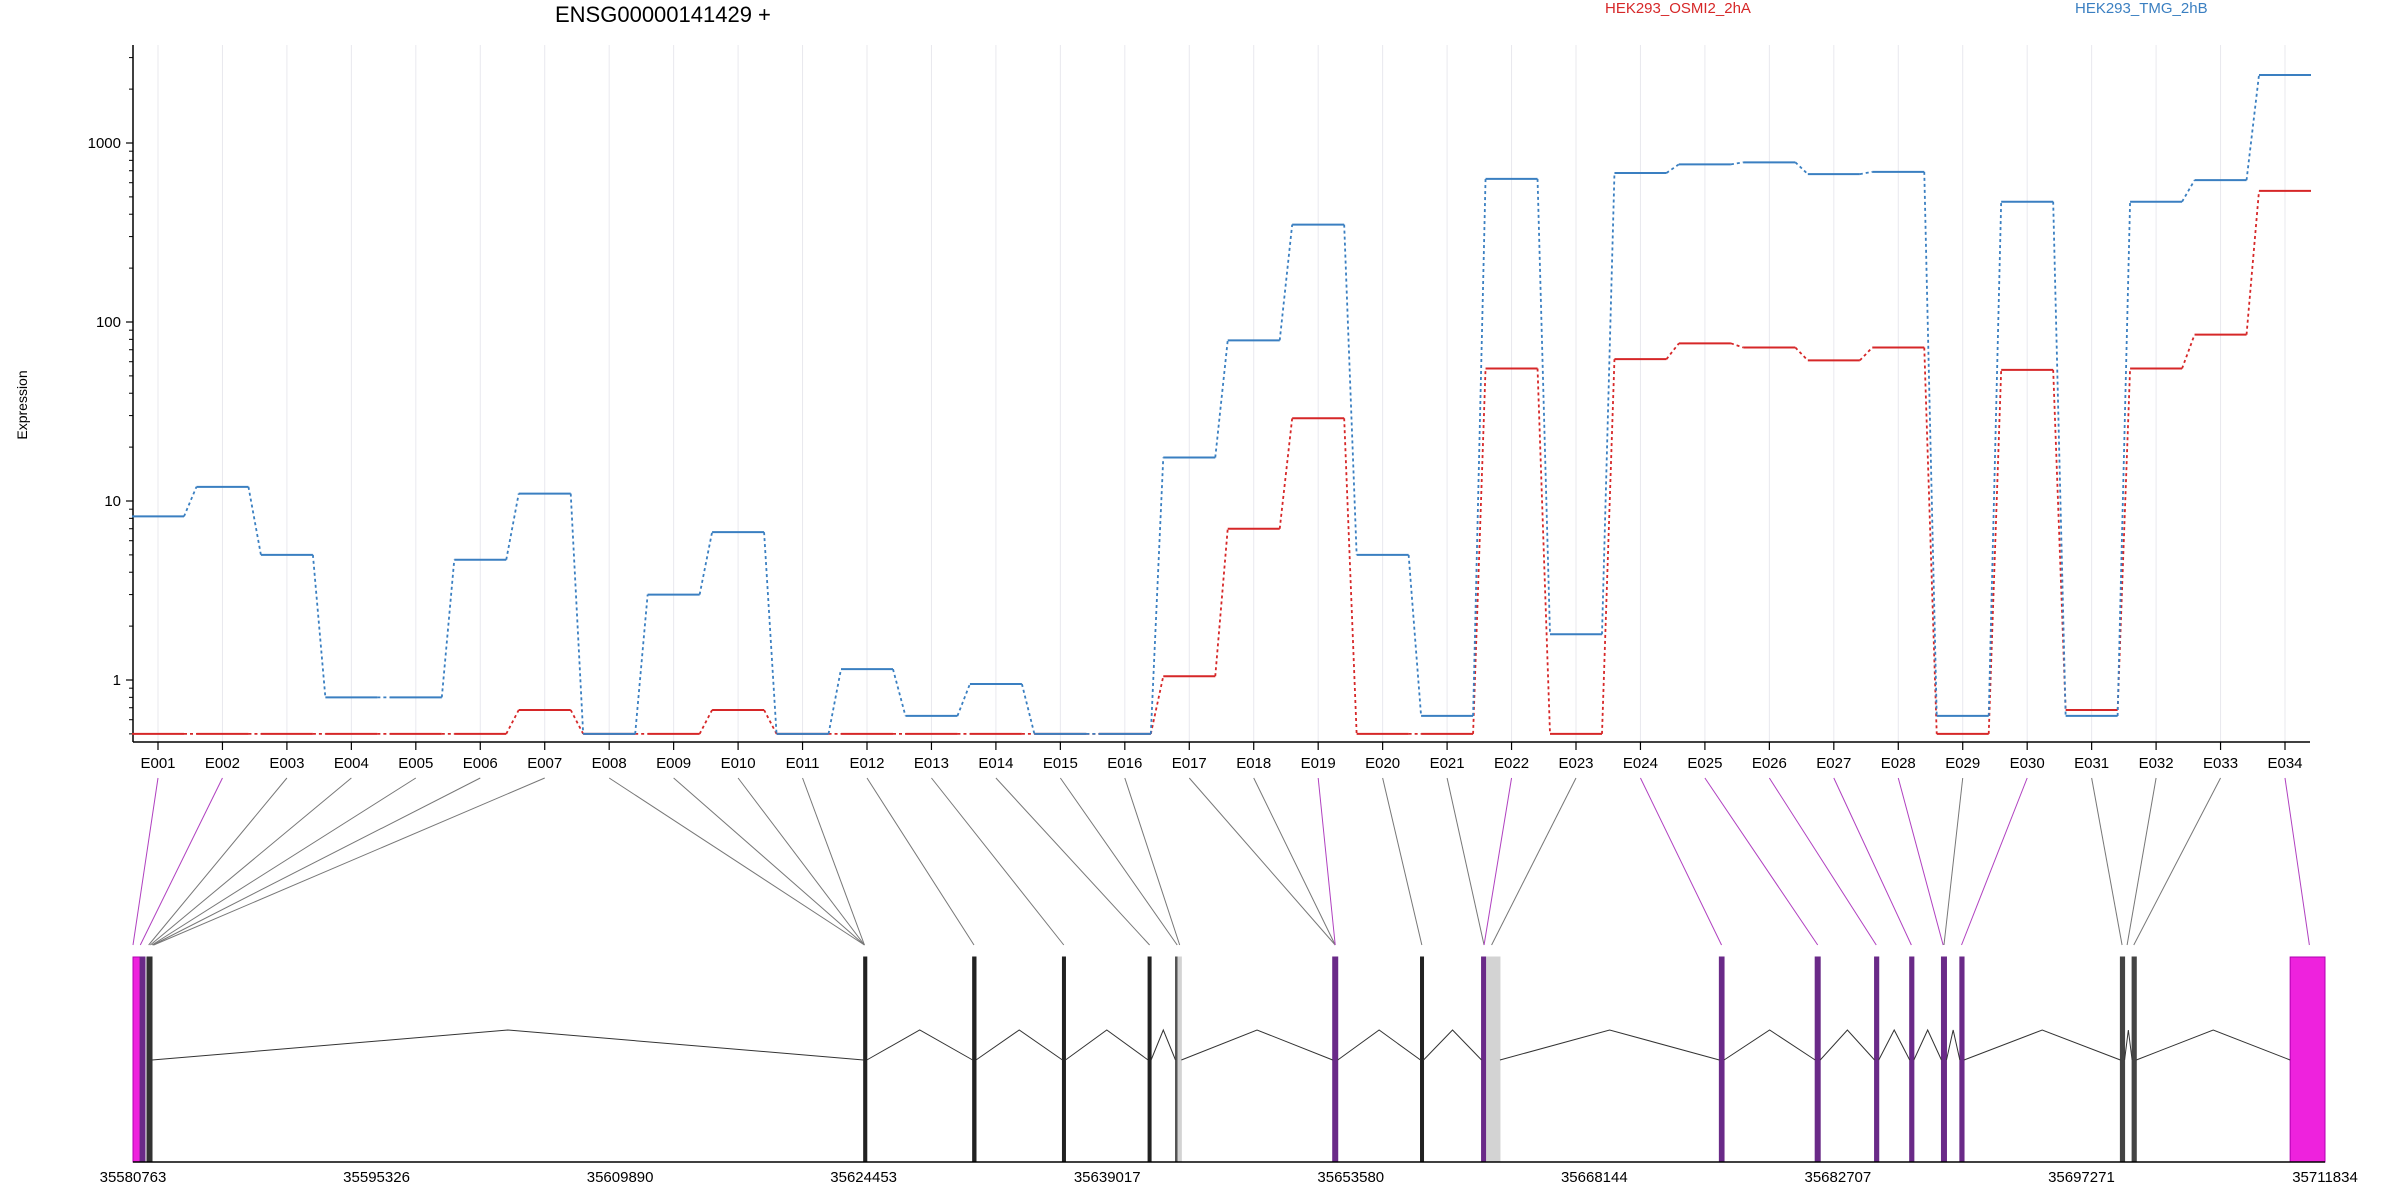 The image size is (2400, 1200). What do you see at coordinates (1498, 861) in the screenshot?
I see `connector-E022` at bounding box center [1498, 861].